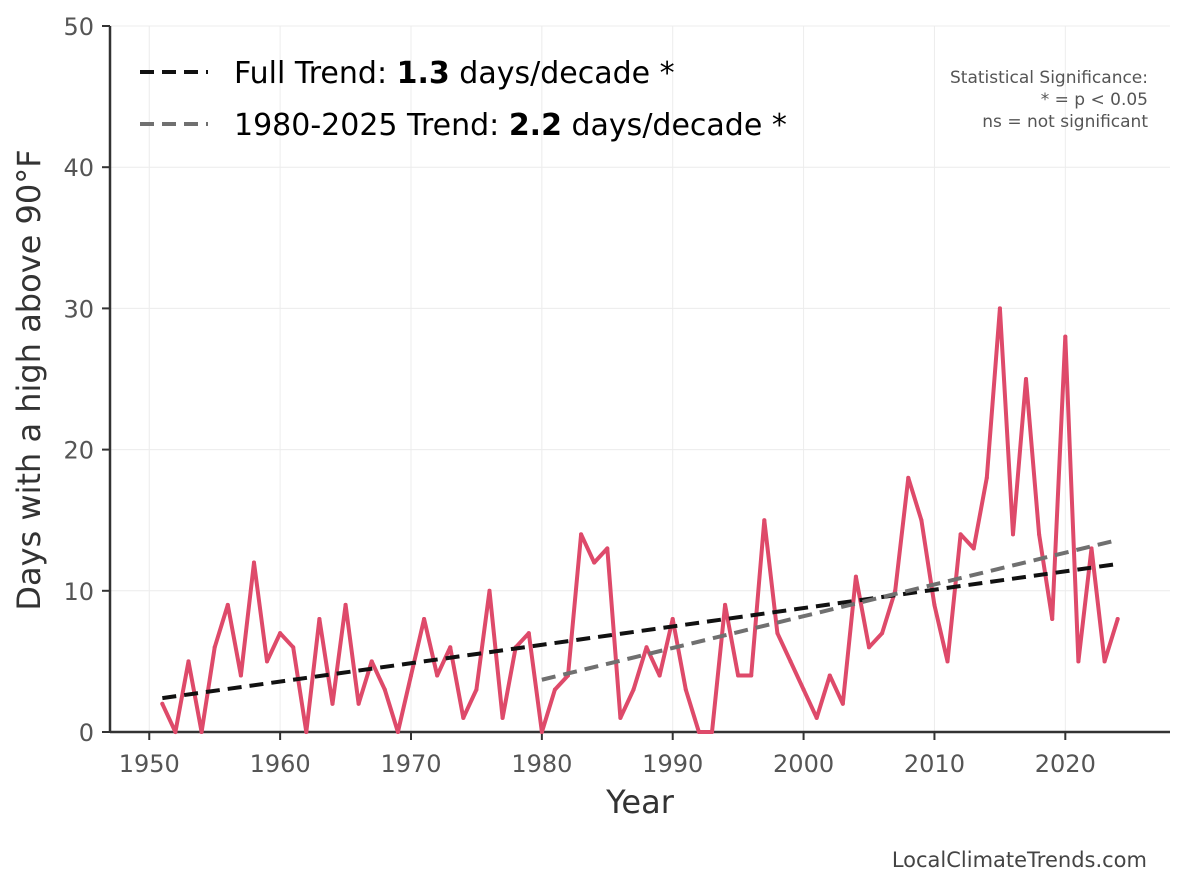 This screenshot has height=888, width=1184. What do you see at coordinates (1094, 100) in the screenshot?
I see `significance-line-1: * = p < 0.05` at bounding box center [1094, 100].